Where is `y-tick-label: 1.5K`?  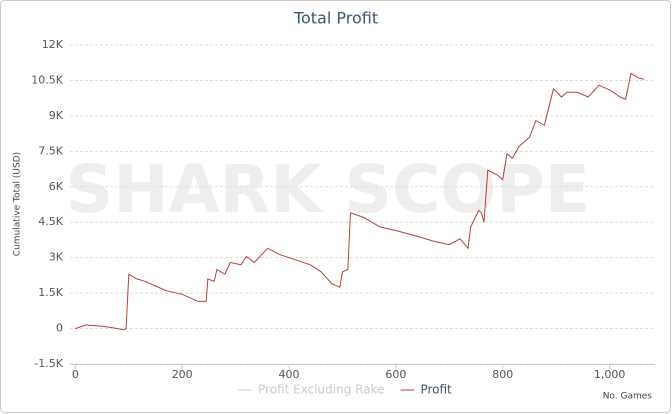
y-tick-label: 1.5K is located at coordinates (50, 292).